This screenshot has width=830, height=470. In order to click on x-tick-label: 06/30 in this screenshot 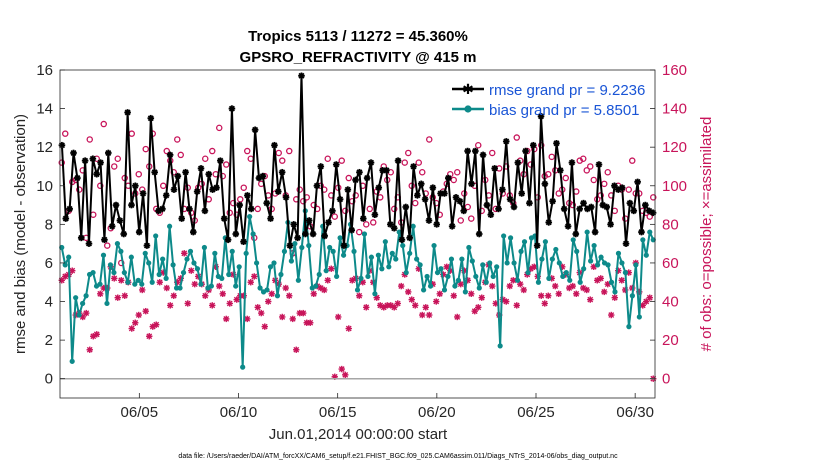, I will do `click(635, 412)`.